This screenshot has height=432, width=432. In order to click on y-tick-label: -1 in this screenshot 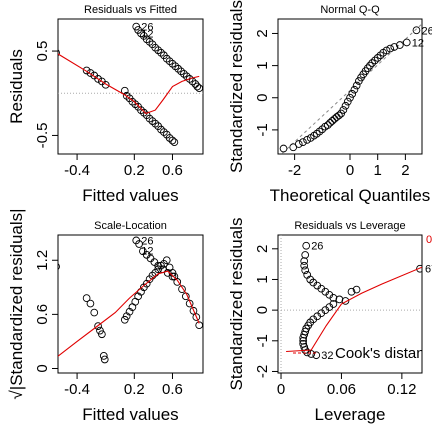, I will do `click(262, 340)`.